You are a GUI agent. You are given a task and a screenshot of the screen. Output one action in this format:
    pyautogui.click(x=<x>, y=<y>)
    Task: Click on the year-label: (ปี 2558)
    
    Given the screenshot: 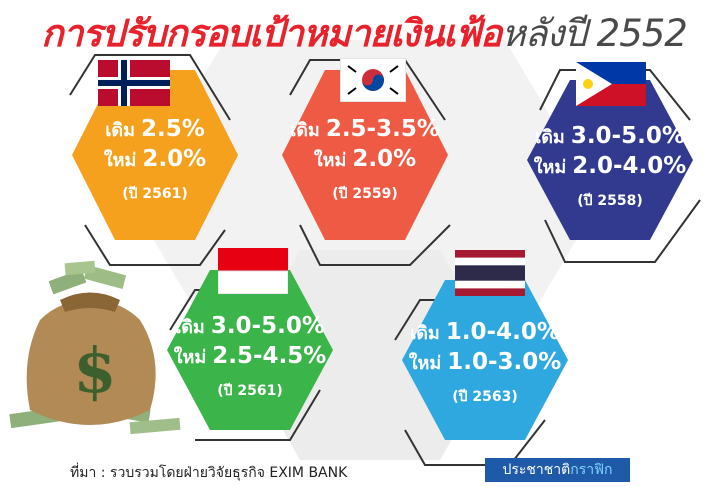 What is the action you would take?
    pyautogui.click(x=610, y=201)
    